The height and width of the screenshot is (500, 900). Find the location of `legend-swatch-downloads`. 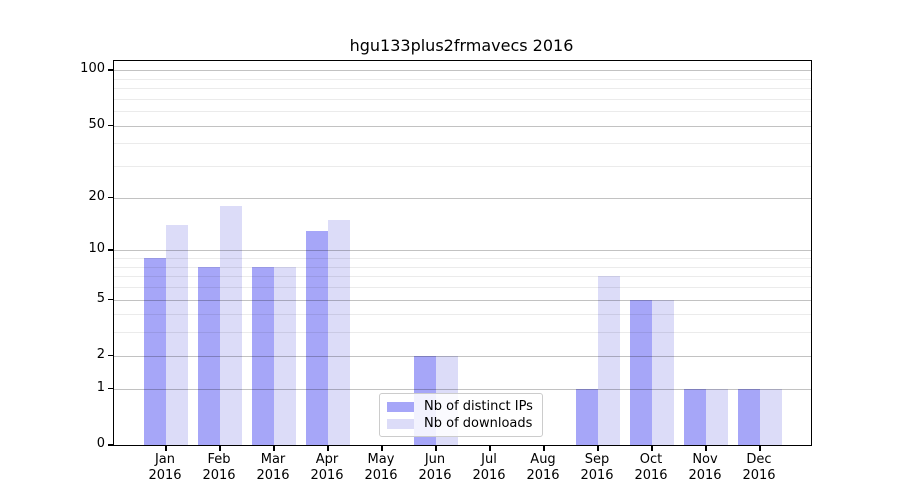

legend-swatch-downloads is located at coordinates (400, 423).